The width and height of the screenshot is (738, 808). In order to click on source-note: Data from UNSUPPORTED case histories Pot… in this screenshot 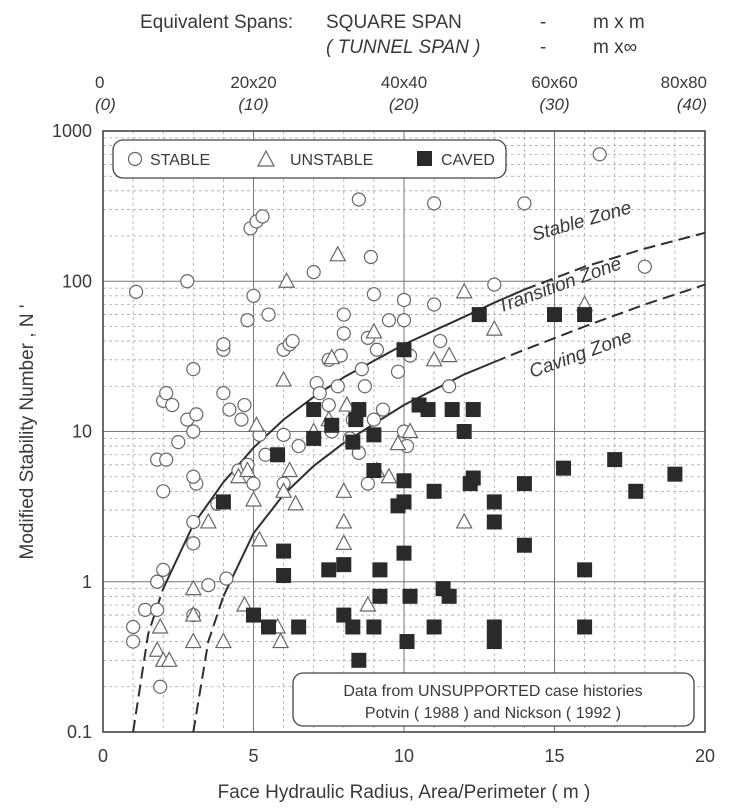, I will do `click(493, 699)`.